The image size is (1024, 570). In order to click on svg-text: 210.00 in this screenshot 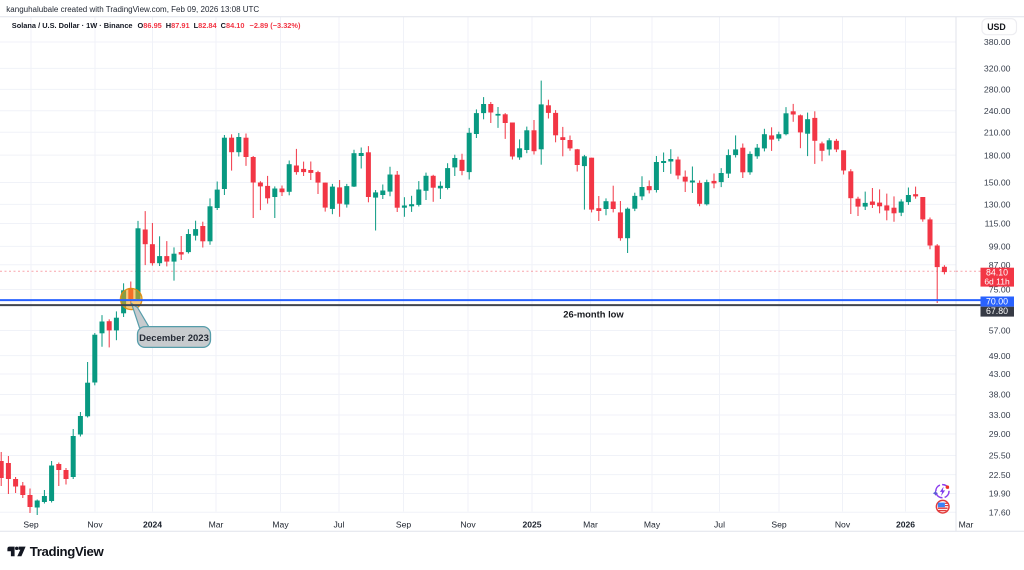, I will do `click(997, 133)`.